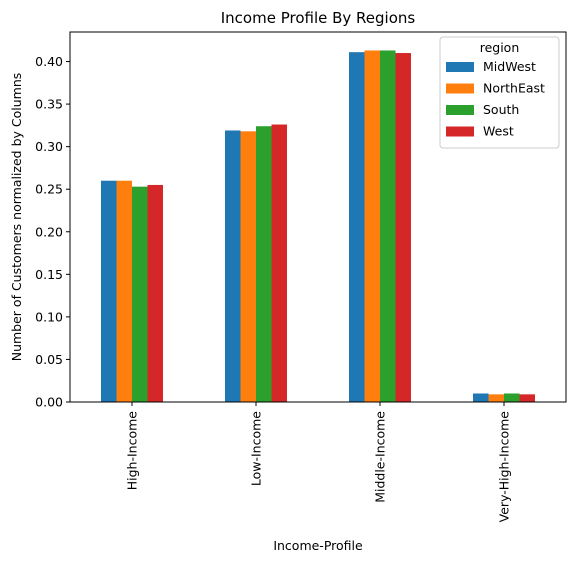  What do you see at coordinates (318, 18) in the screenshot?
I see `chart-title: Income Profile By Regions` at bounding box center [318, 18].